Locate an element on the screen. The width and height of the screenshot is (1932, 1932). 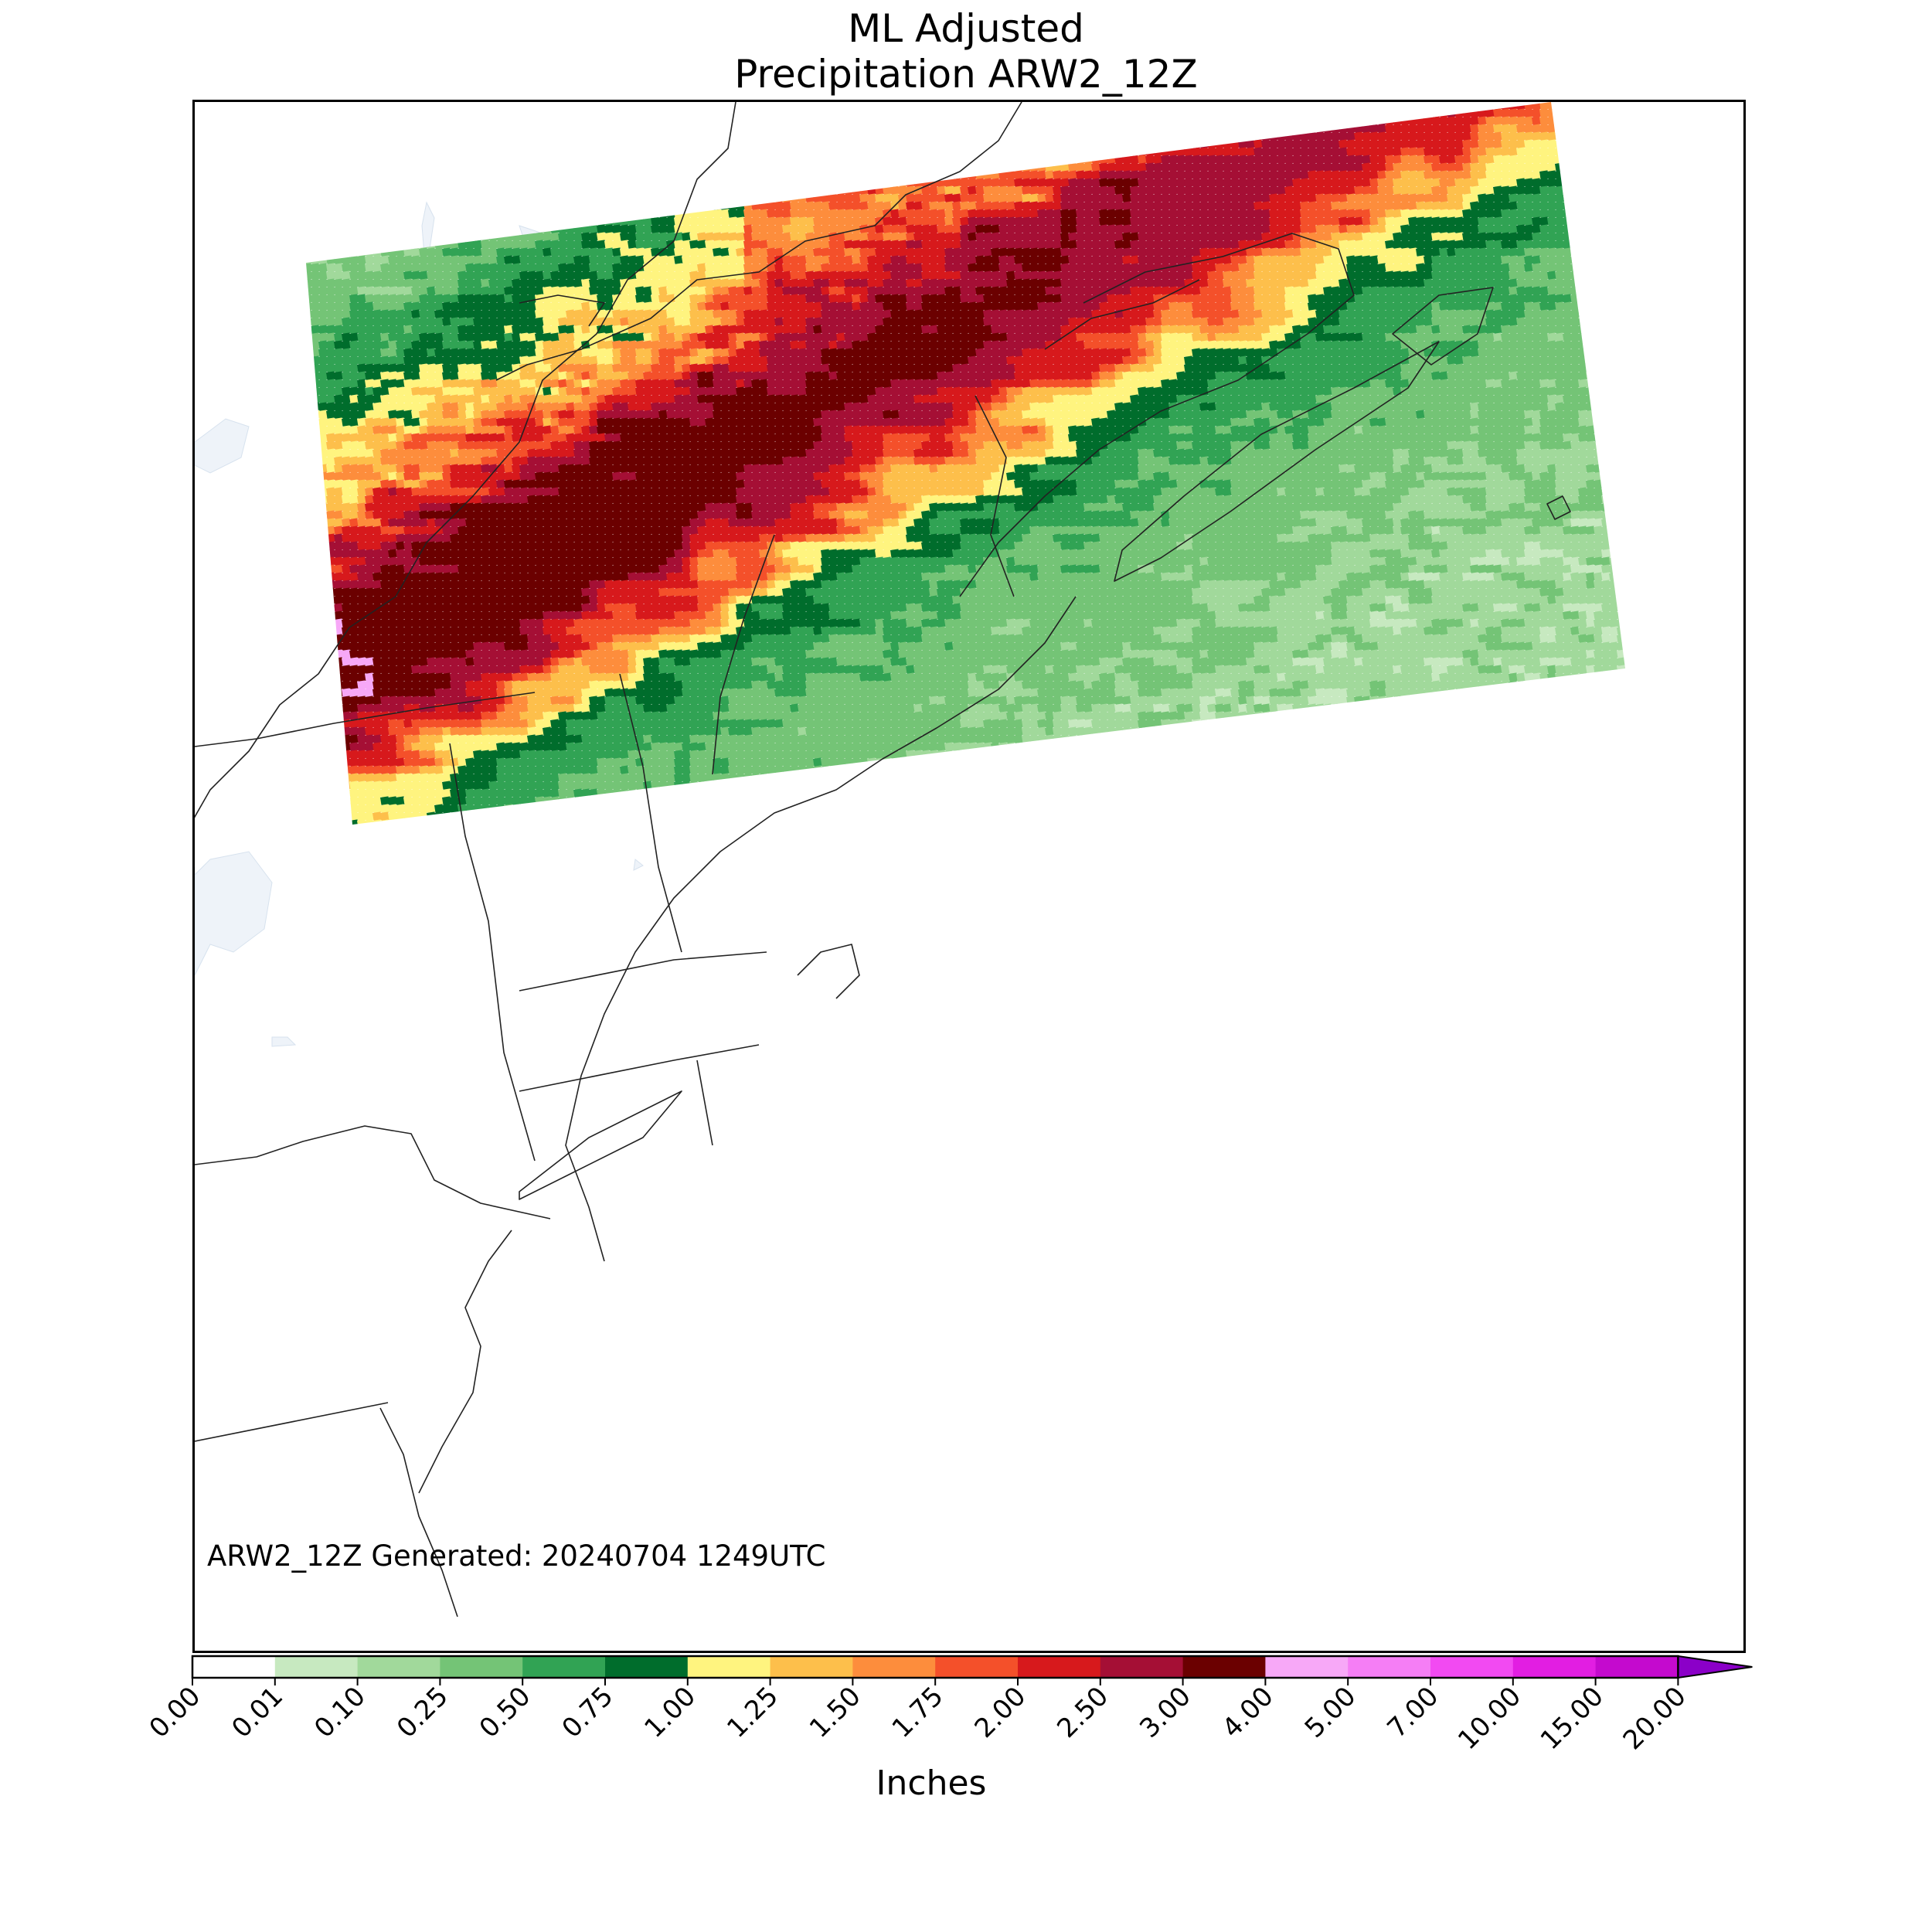
lake-ontario-outline is located at coordinates (223, 446).